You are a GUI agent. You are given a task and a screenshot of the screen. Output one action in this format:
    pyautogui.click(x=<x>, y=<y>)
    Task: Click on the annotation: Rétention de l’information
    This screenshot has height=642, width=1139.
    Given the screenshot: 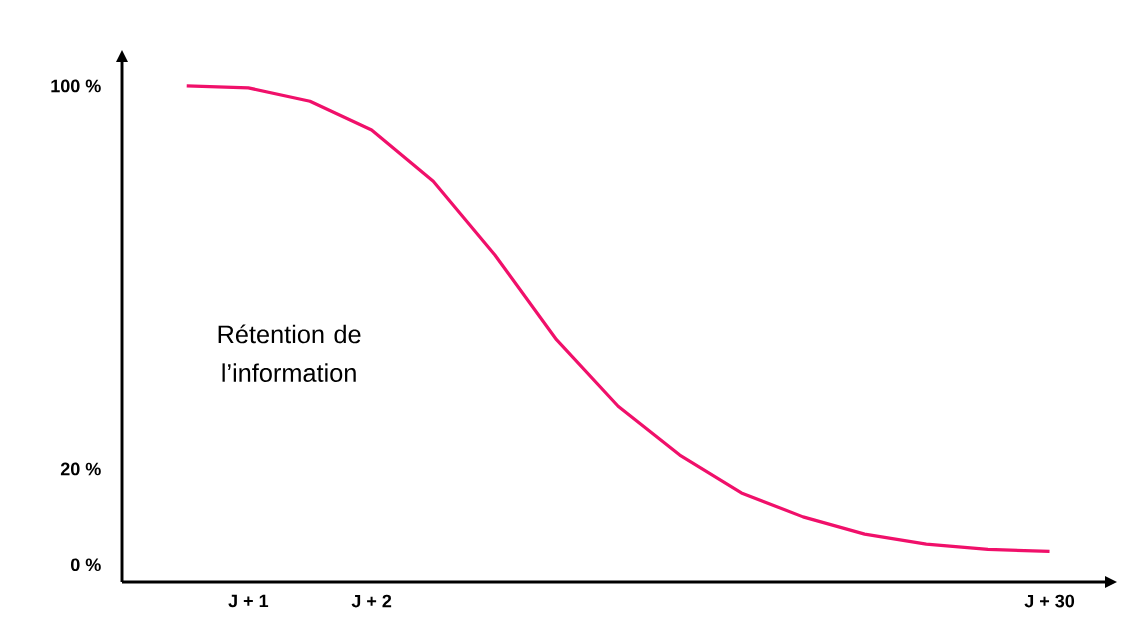 What is the action you would take?
    pyautogui.click(x=289, y=353)
    